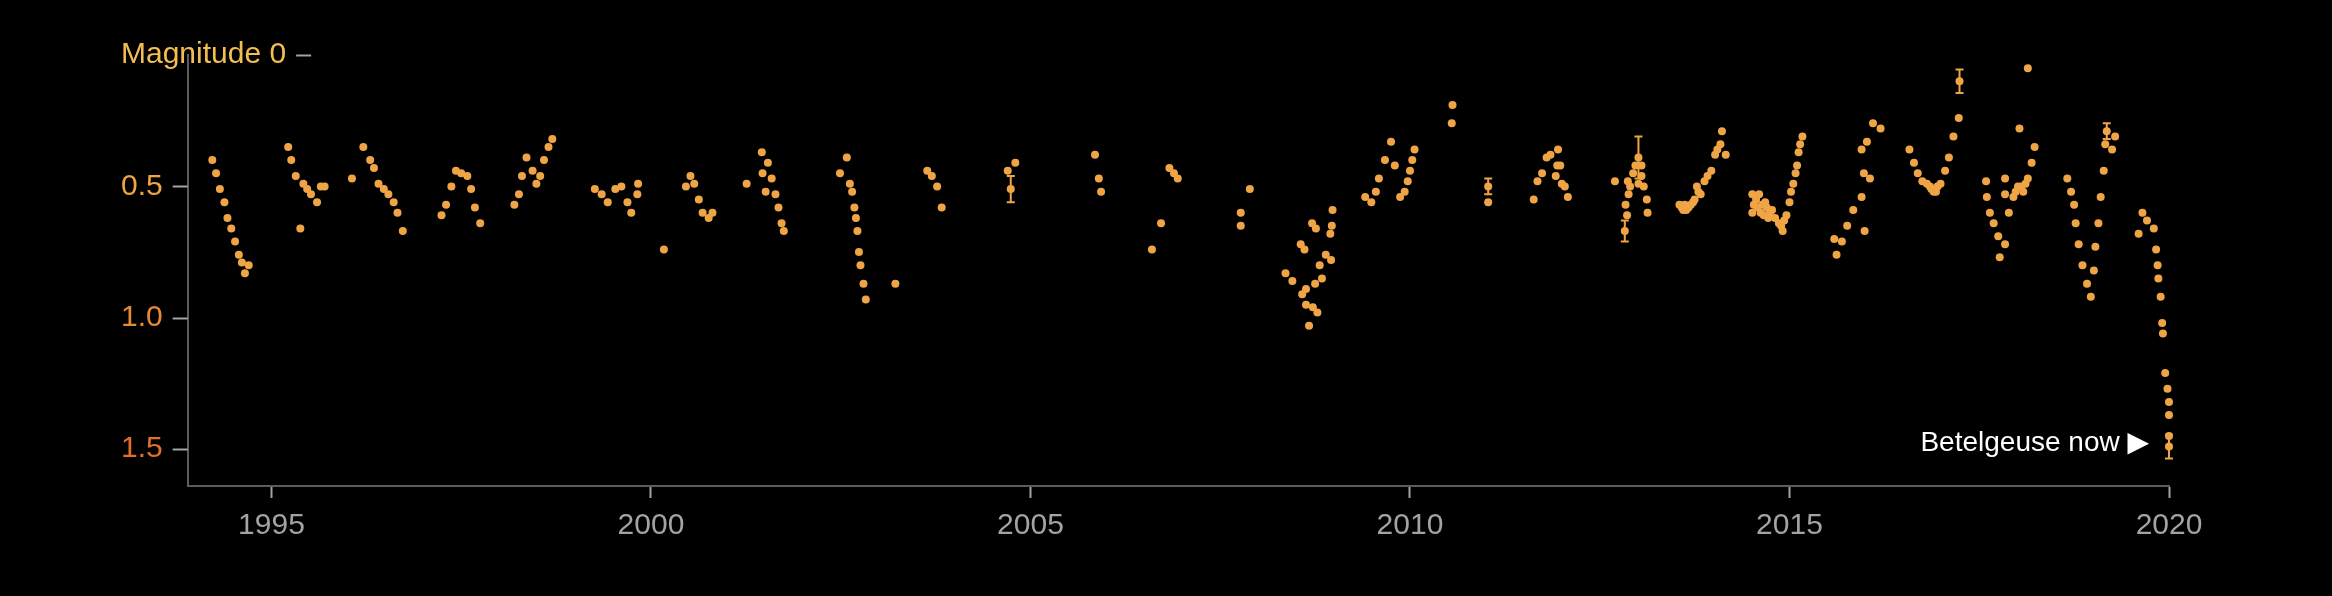  I want to click on annotation: Betelgeuse now ▶, so click(2035, 442).